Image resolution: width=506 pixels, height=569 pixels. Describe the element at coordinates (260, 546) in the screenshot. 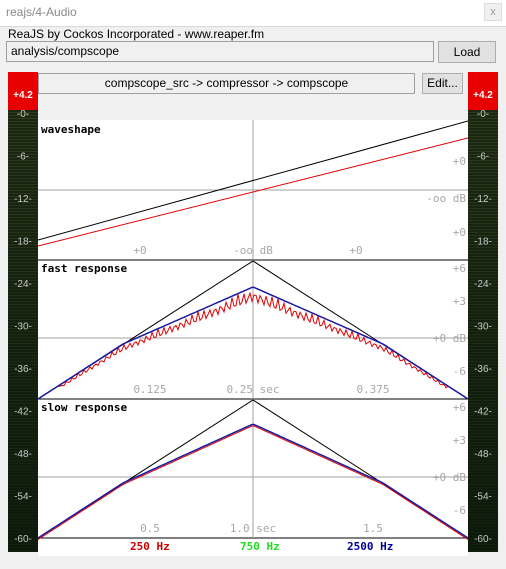

I see `legend-750hz: 750 Hz` at that location.